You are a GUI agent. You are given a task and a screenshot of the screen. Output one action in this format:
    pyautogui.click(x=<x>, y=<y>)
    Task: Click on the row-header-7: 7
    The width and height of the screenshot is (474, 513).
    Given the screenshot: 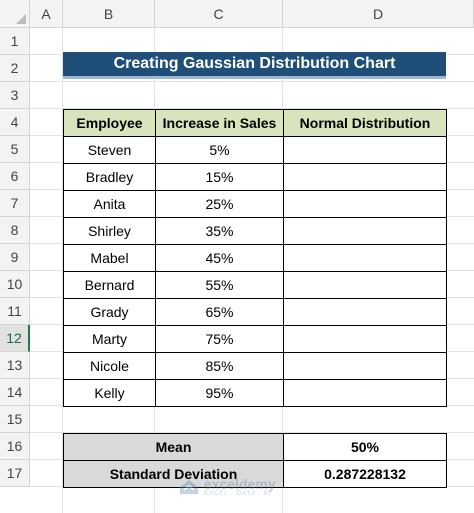 What is the action you would take?
    pyautogui.click(x=15, y=203)
    